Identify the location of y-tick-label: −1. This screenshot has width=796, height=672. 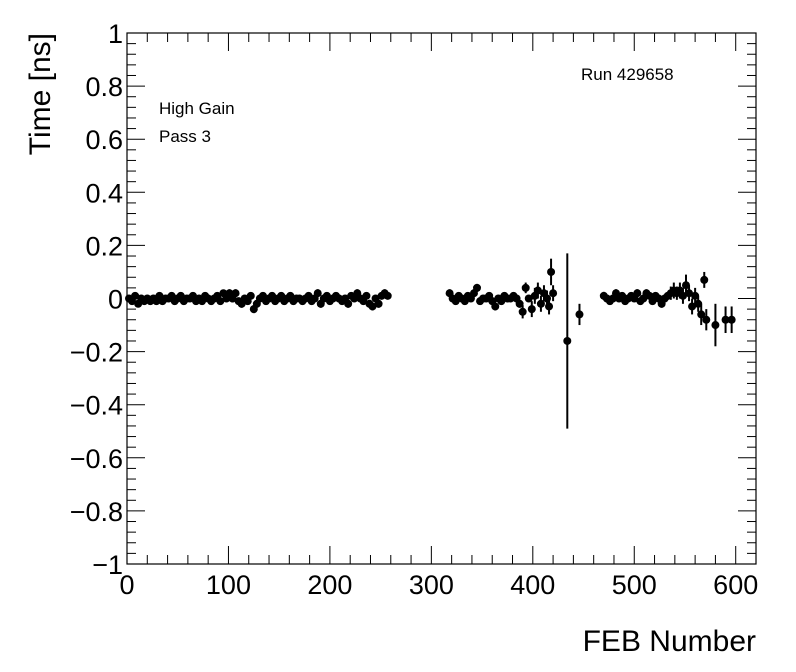
(107, 565).